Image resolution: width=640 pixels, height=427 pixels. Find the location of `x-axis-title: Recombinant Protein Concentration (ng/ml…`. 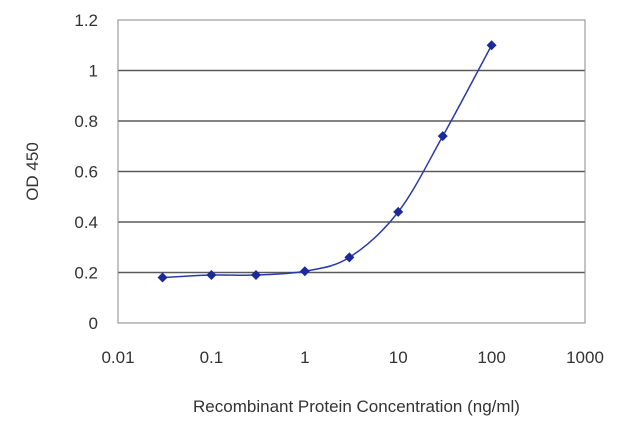

x-axis-title: Recombinant Protein Concentration (ng/ml… is located at coordinates (356, 406).